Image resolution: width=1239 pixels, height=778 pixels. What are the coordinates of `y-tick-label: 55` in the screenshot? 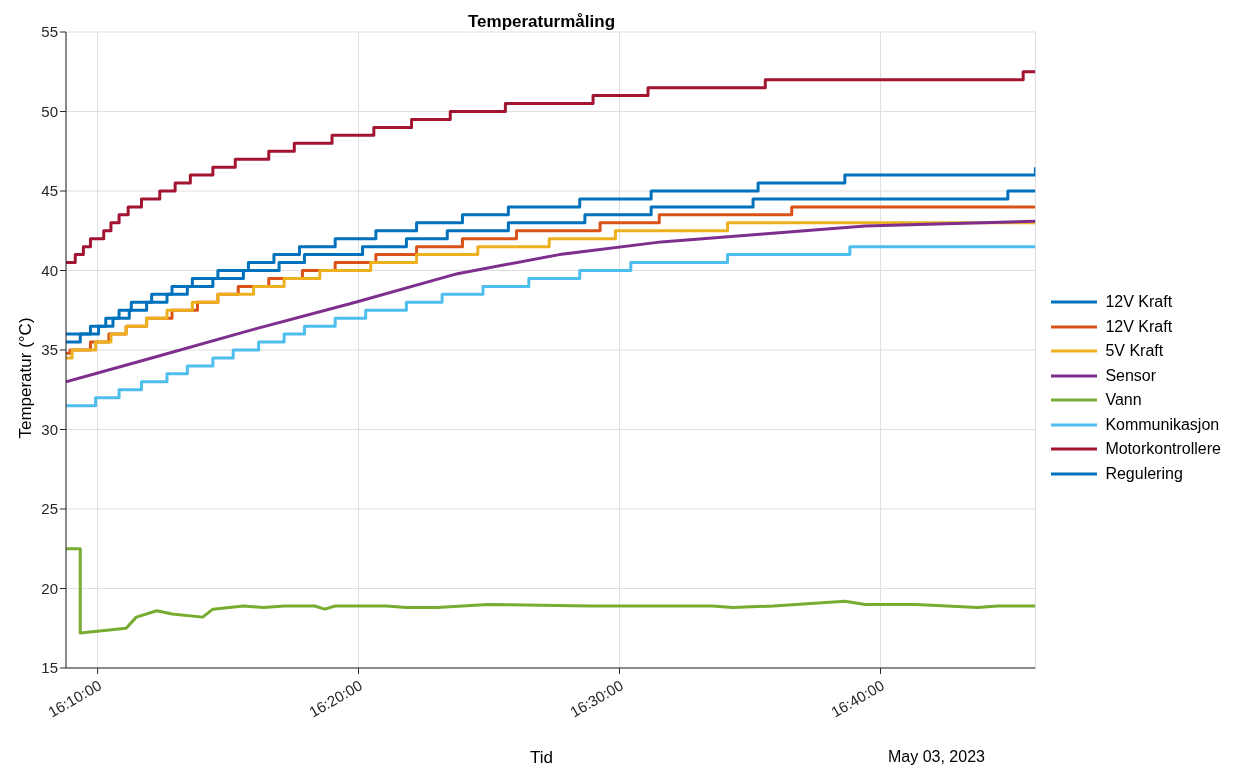 It's located at (49, 32).